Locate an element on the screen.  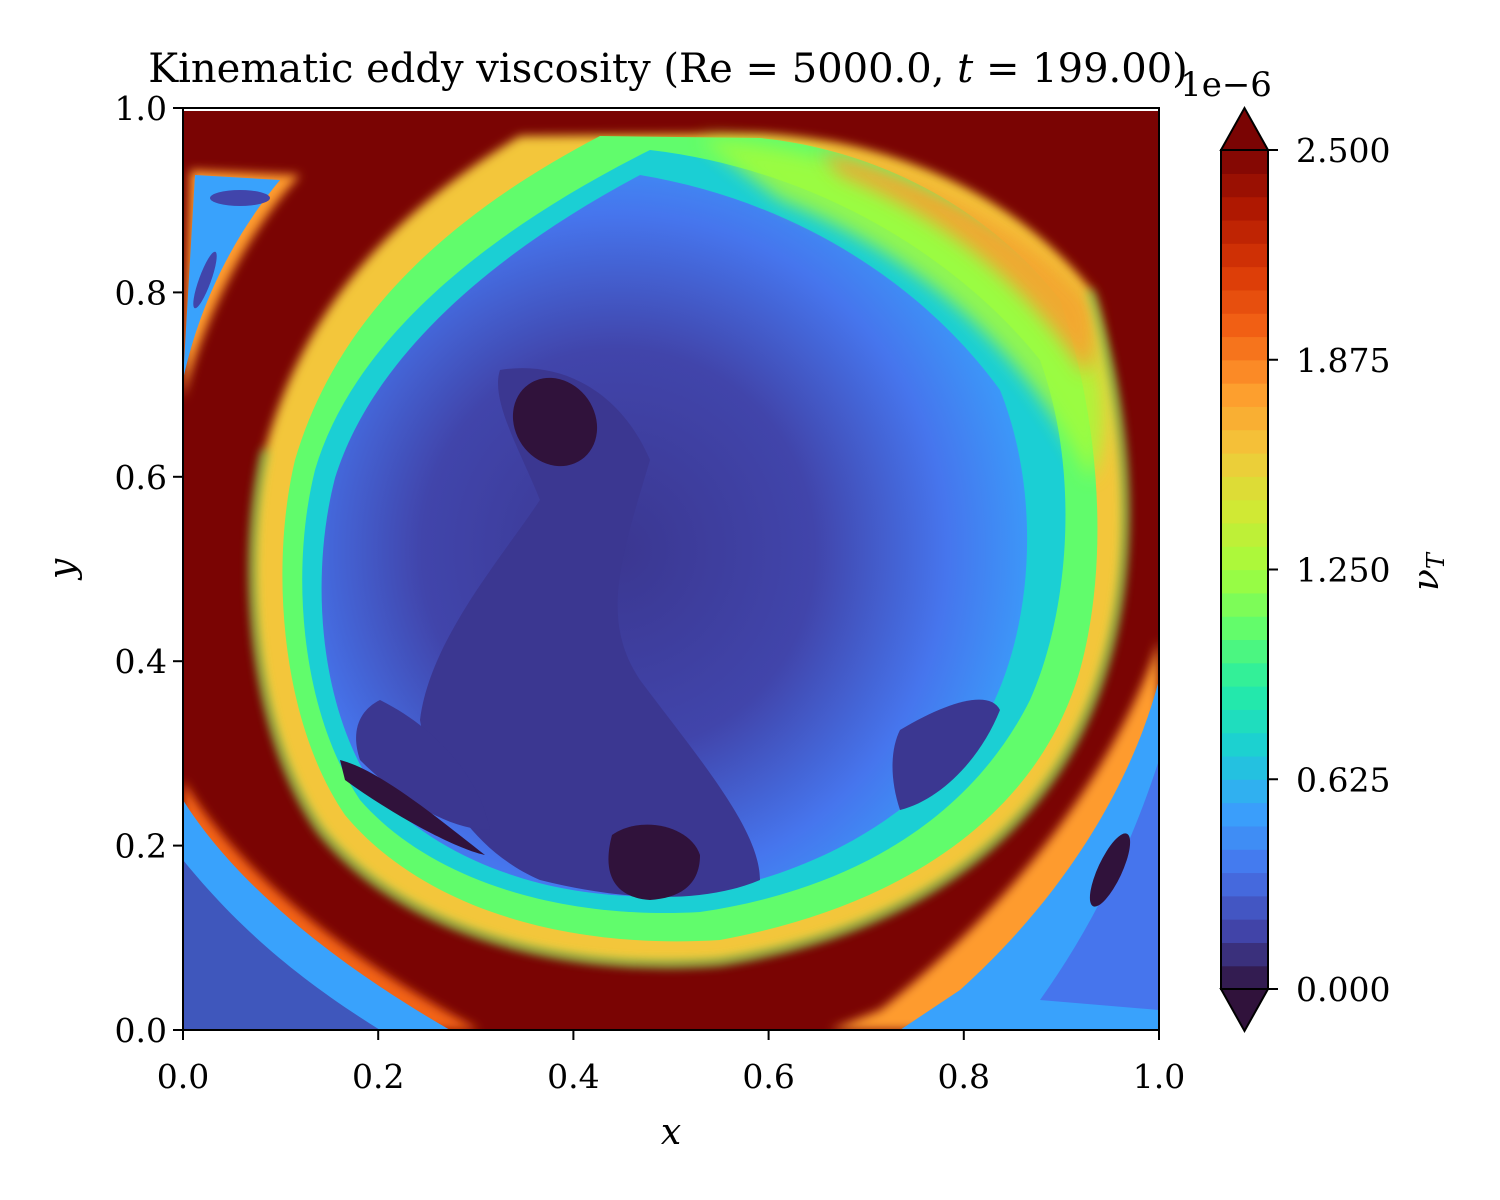
corner-vortex-bottom-right is located at coordinates (994, 835).